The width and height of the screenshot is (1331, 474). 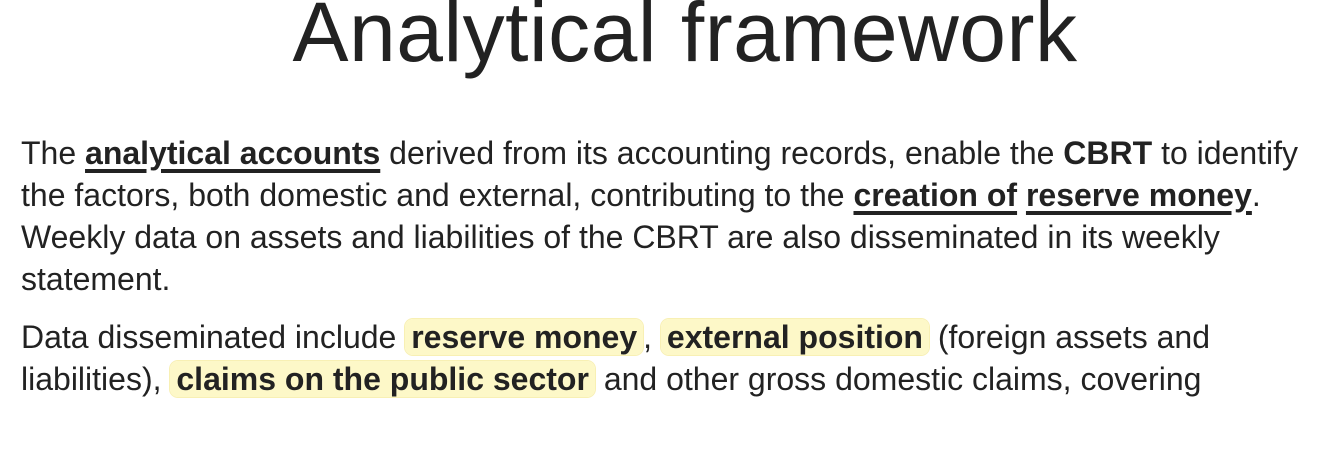 What do you see at coordinates (652, 337) in the screenshot?
I see `text-segment: ,` at bounding box center [652, 337].